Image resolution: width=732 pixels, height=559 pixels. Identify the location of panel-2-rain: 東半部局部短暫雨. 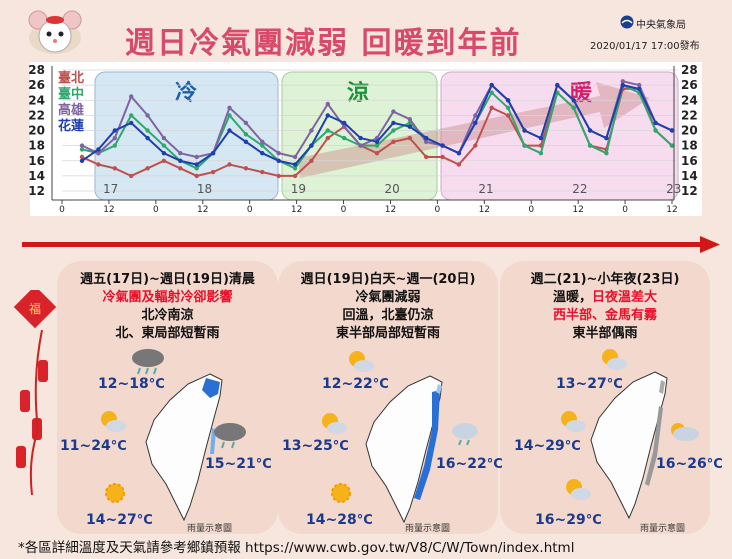
(387, 333).